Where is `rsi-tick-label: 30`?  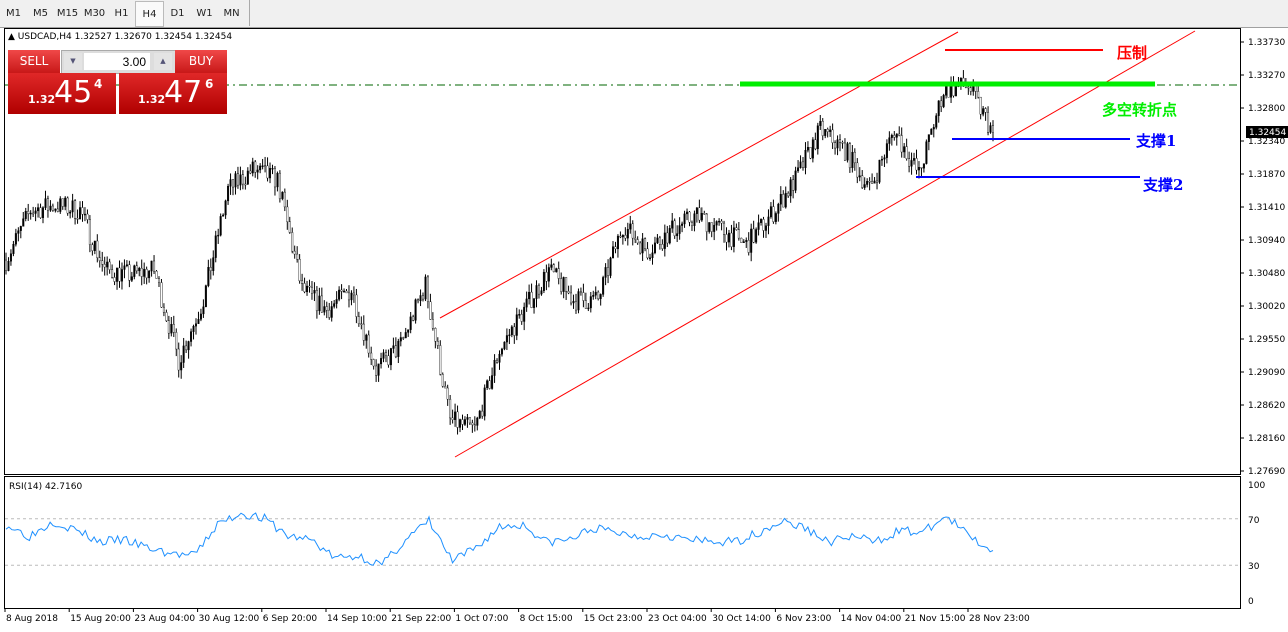
rsi-tick-label: 30 is located at coordinates (1254, 567).